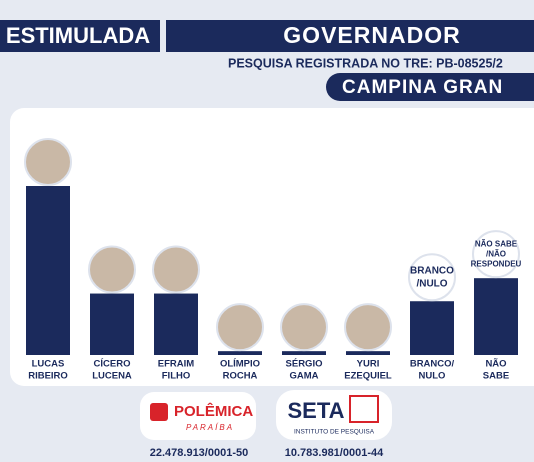 This screenshot has width=534, height=462. I want to click on x-tick-label: BRANCO/, so click(432, 364).